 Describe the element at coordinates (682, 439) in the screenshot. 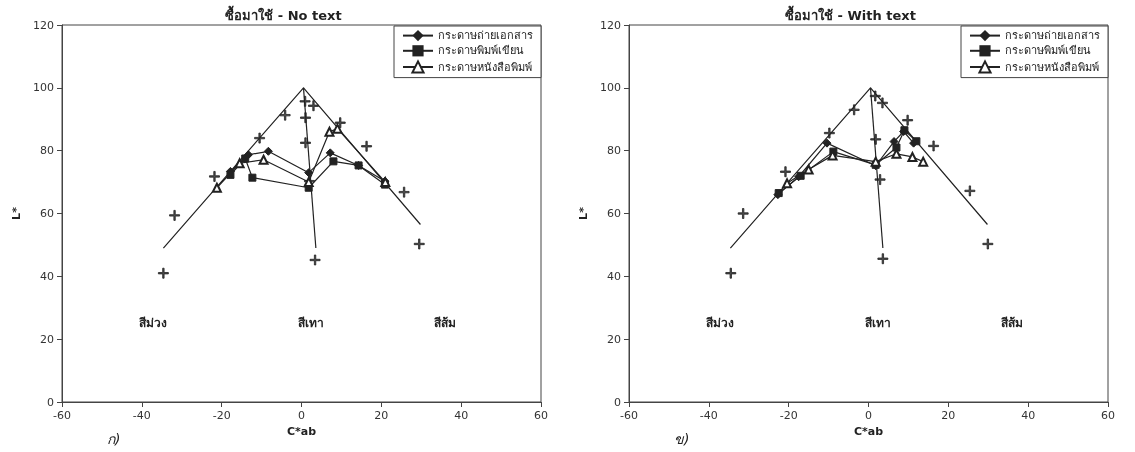

I see `text: ข)` at that location.